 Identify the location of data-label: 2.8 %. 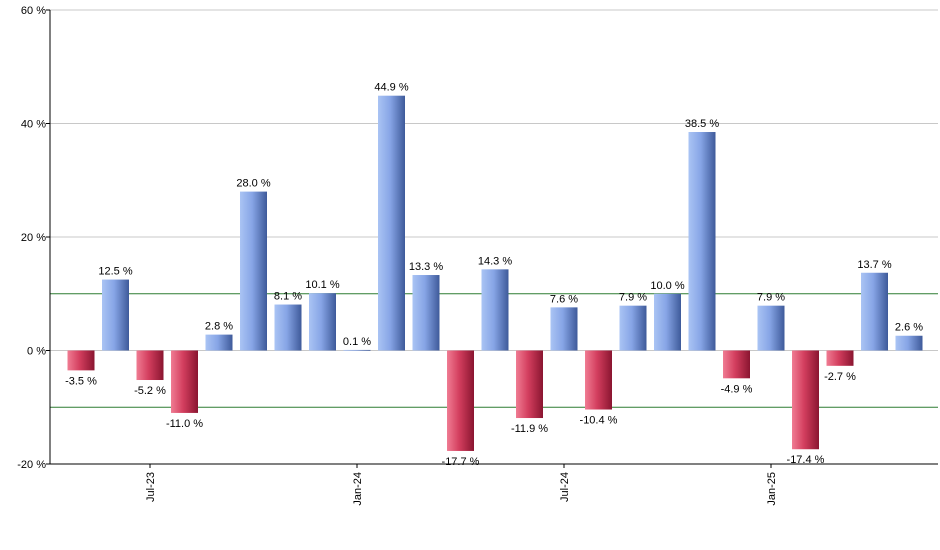
(219, 327).